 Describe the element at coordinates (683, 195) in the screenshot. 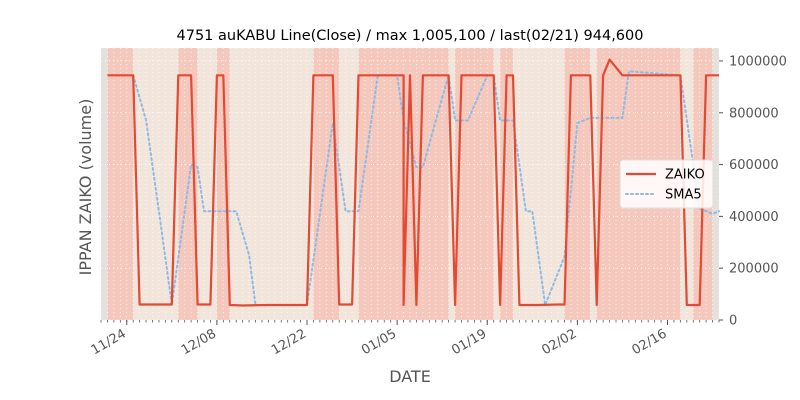

I see `legend-label-sma5: SMA5` at that location.